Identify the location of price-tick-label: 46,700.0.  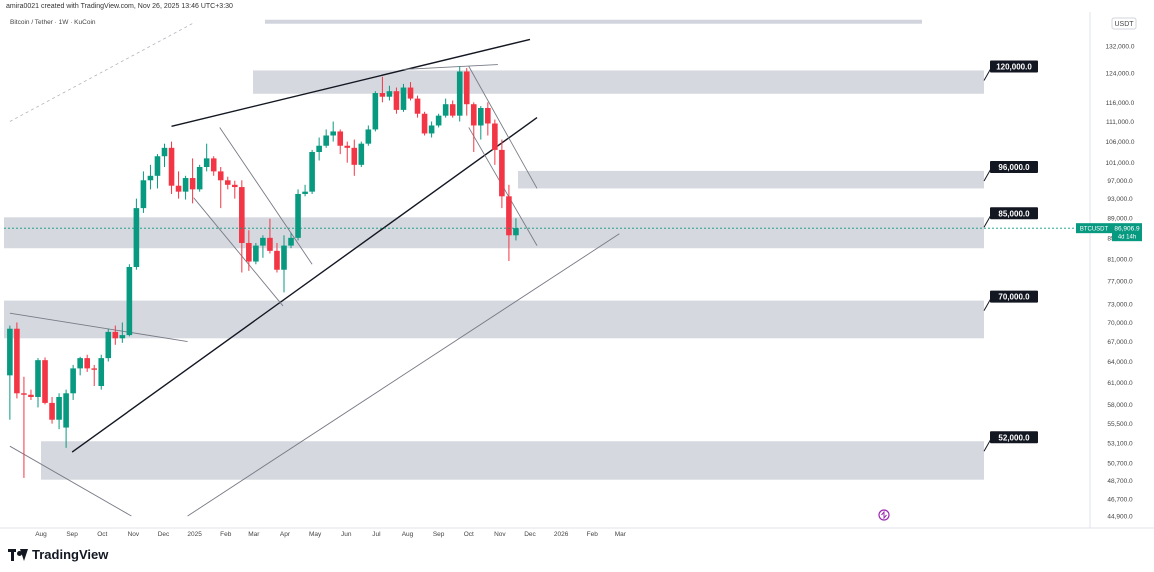
(1120, 499).